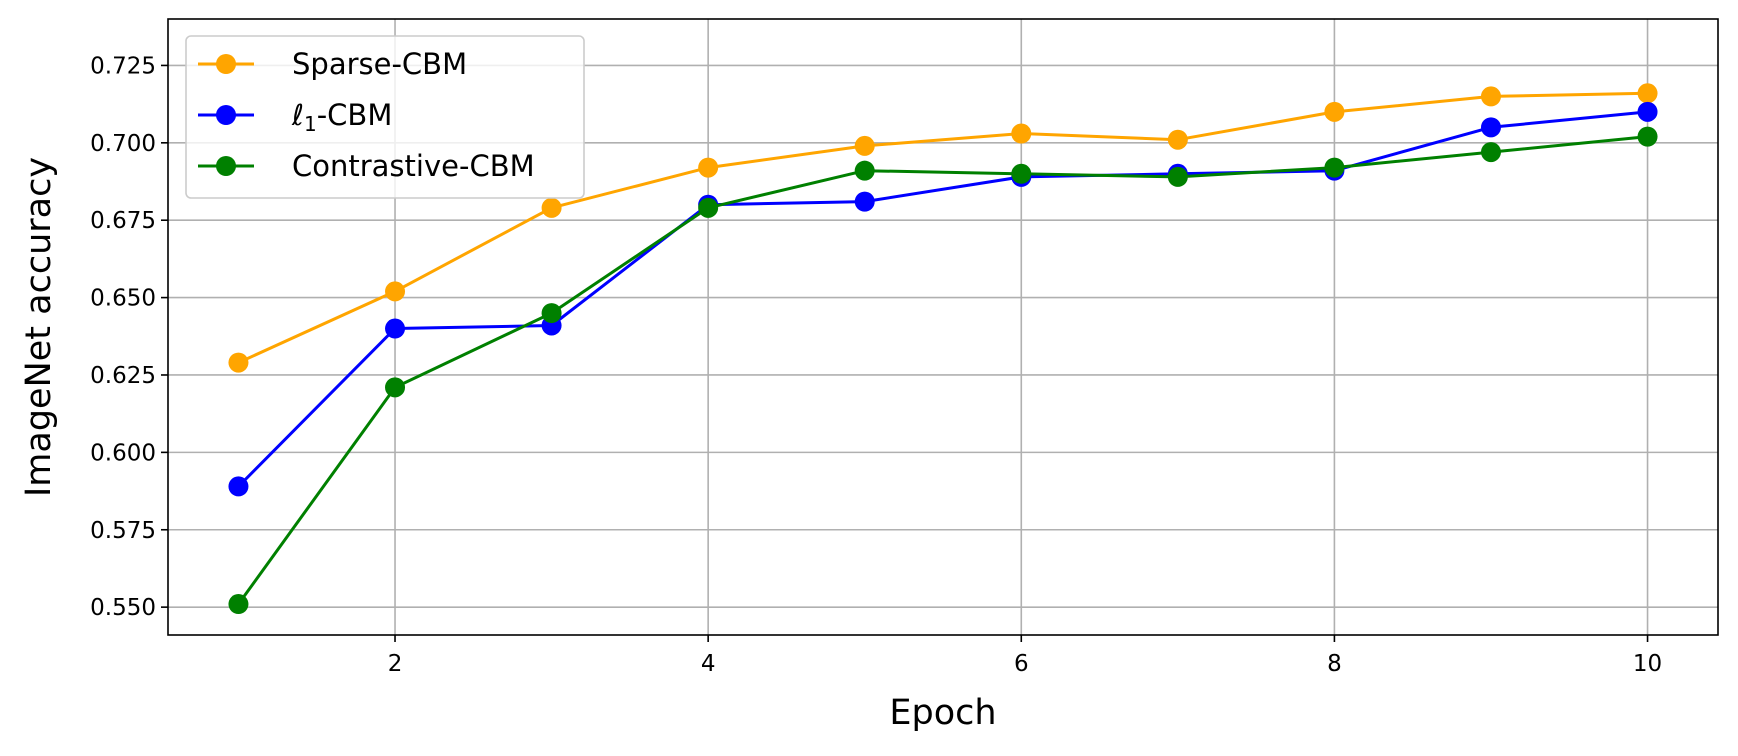 The height and width of the screenshot is (756, 1738). I want to click on legend-label-subscript: 1, so click(310, 124).